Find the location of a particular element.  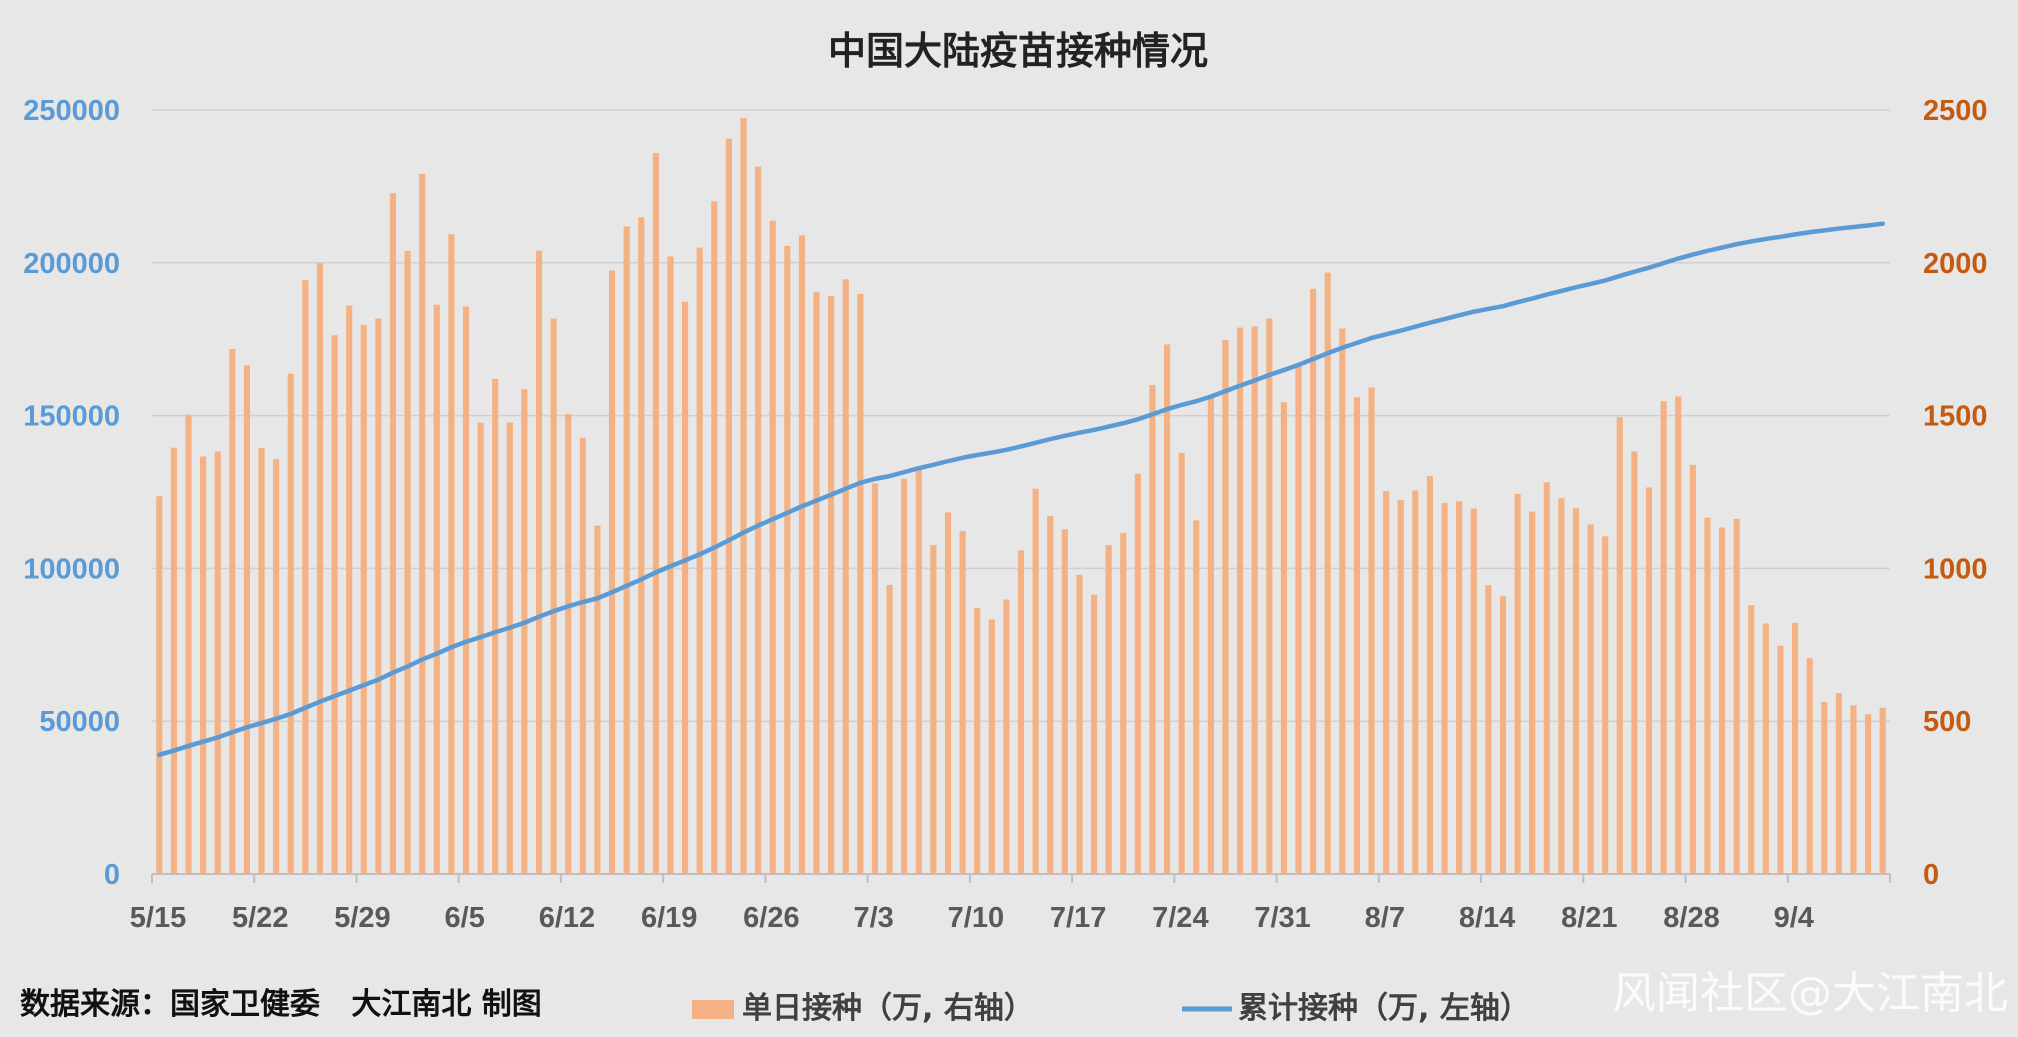

x-axis-tick-label: 8/7 is located at coordinates (1385, 918).